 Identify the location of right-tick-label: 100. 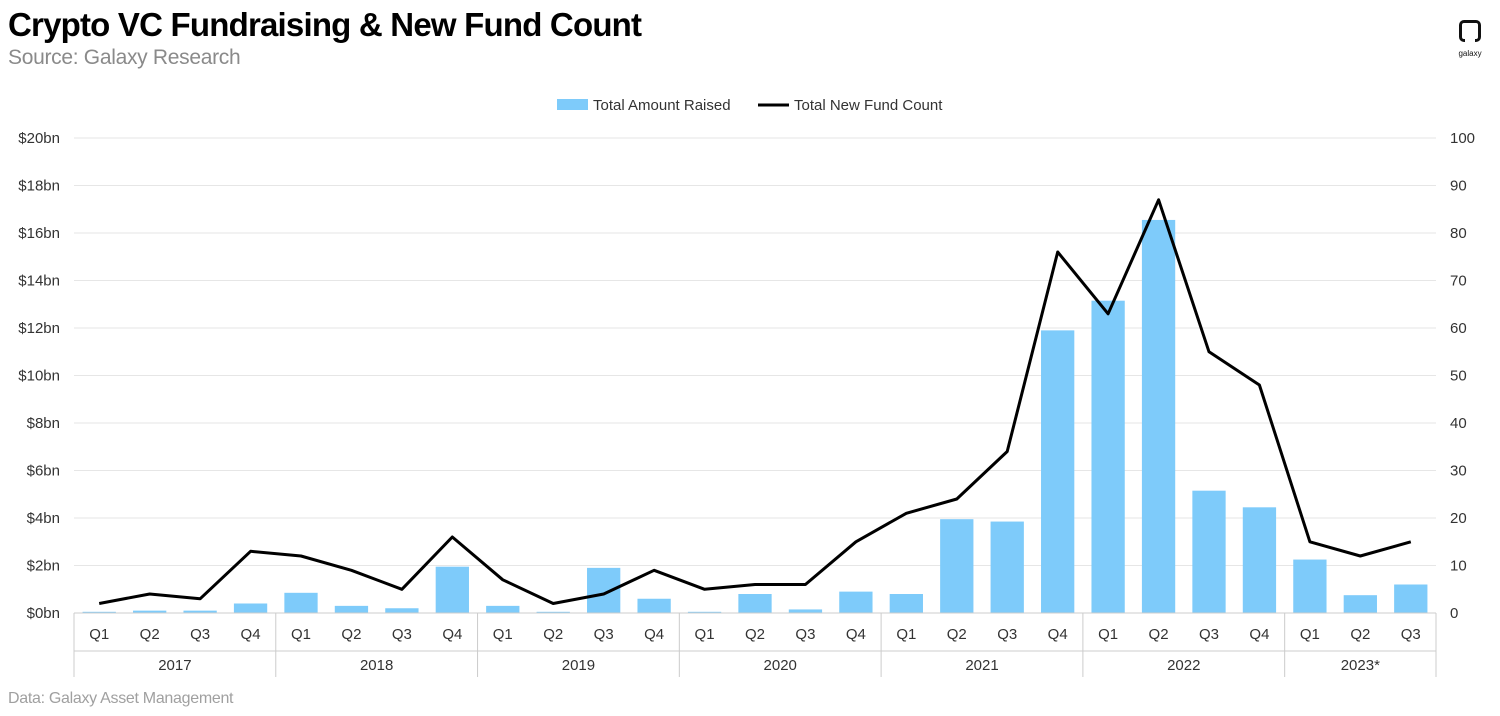
(1462, 138).